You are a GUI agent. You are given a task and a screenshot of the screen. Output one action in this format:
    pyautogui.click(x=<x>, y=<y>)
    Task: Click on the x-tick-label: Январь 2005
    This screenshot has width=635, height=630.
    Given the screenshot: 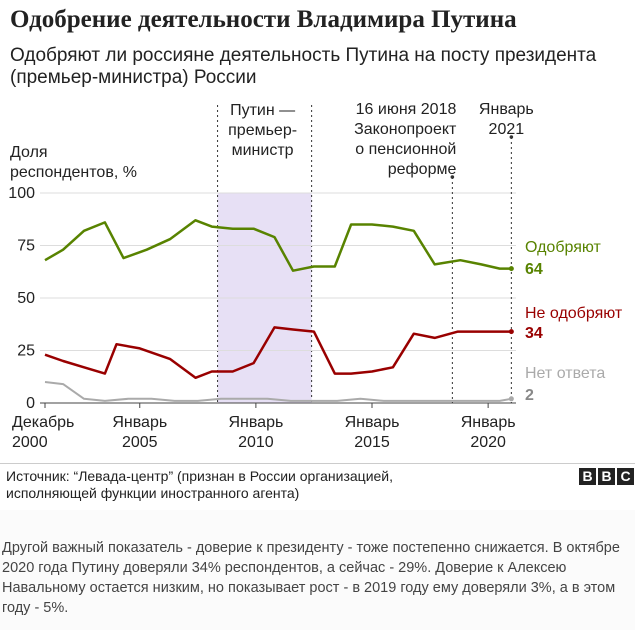 What is the action you would take?
    pyautogui.click(x=139, y=432)
    